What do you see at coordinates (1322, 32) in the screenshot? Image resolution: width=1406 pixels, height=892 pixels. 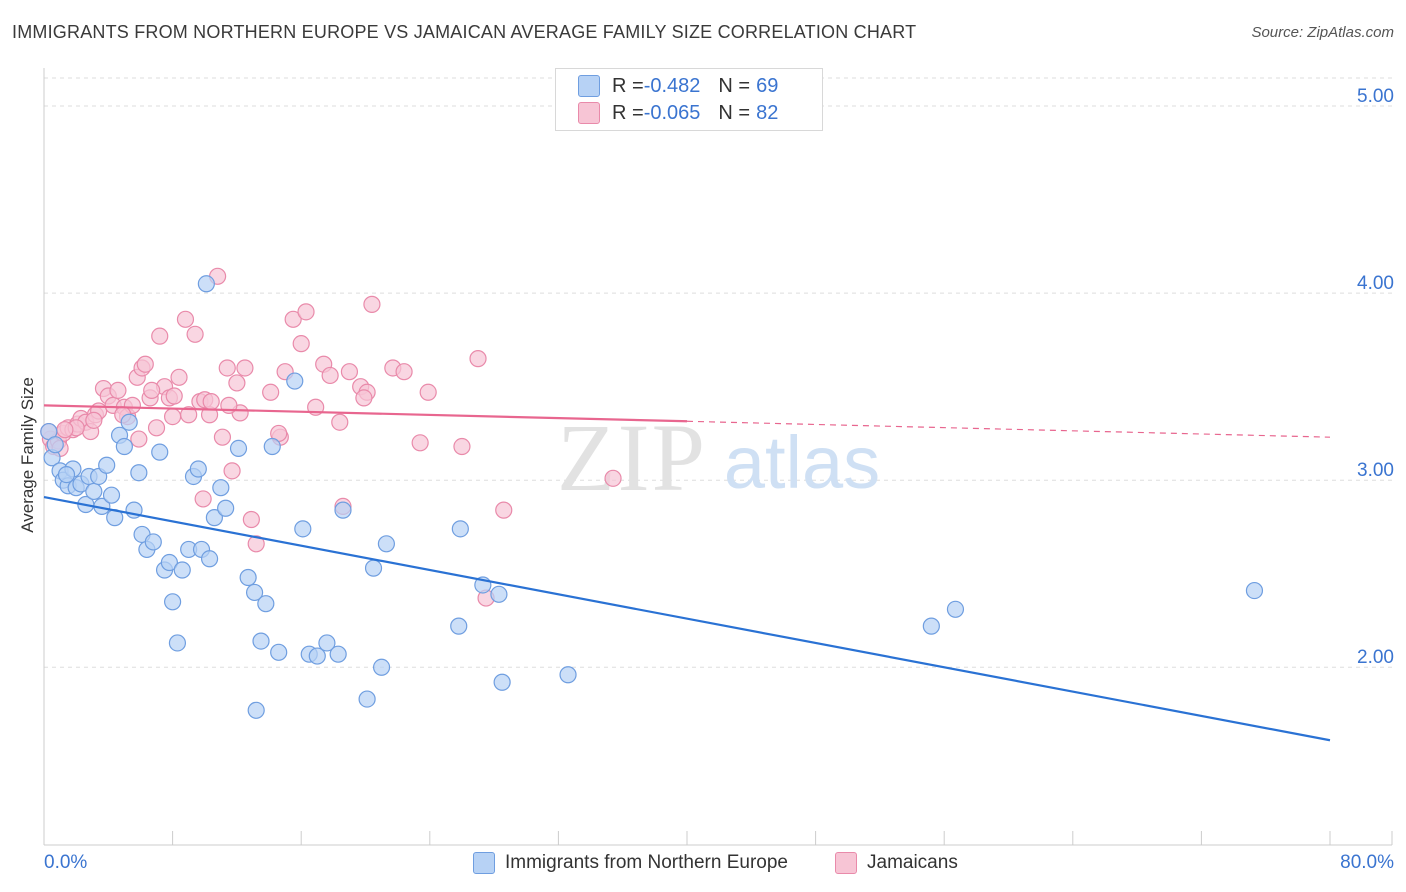 I see `source-credit: Source: ZipAtlas.com` at bounding box center [1322, 32].